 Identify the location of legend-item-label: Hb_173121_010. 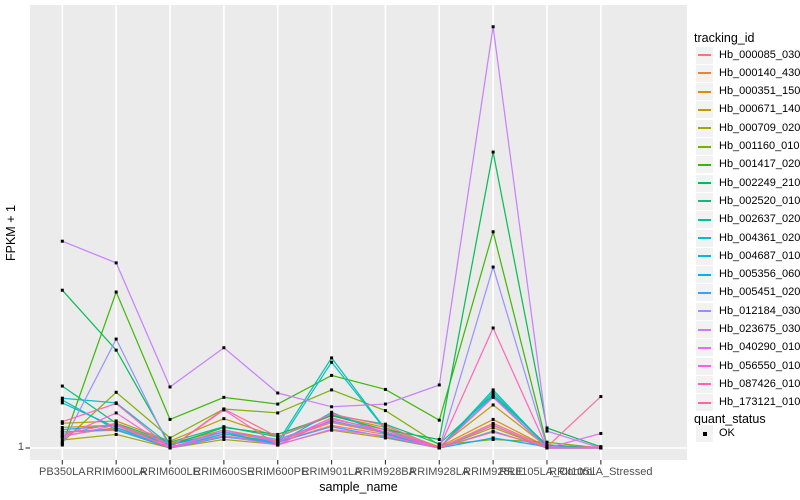
(759, 402).